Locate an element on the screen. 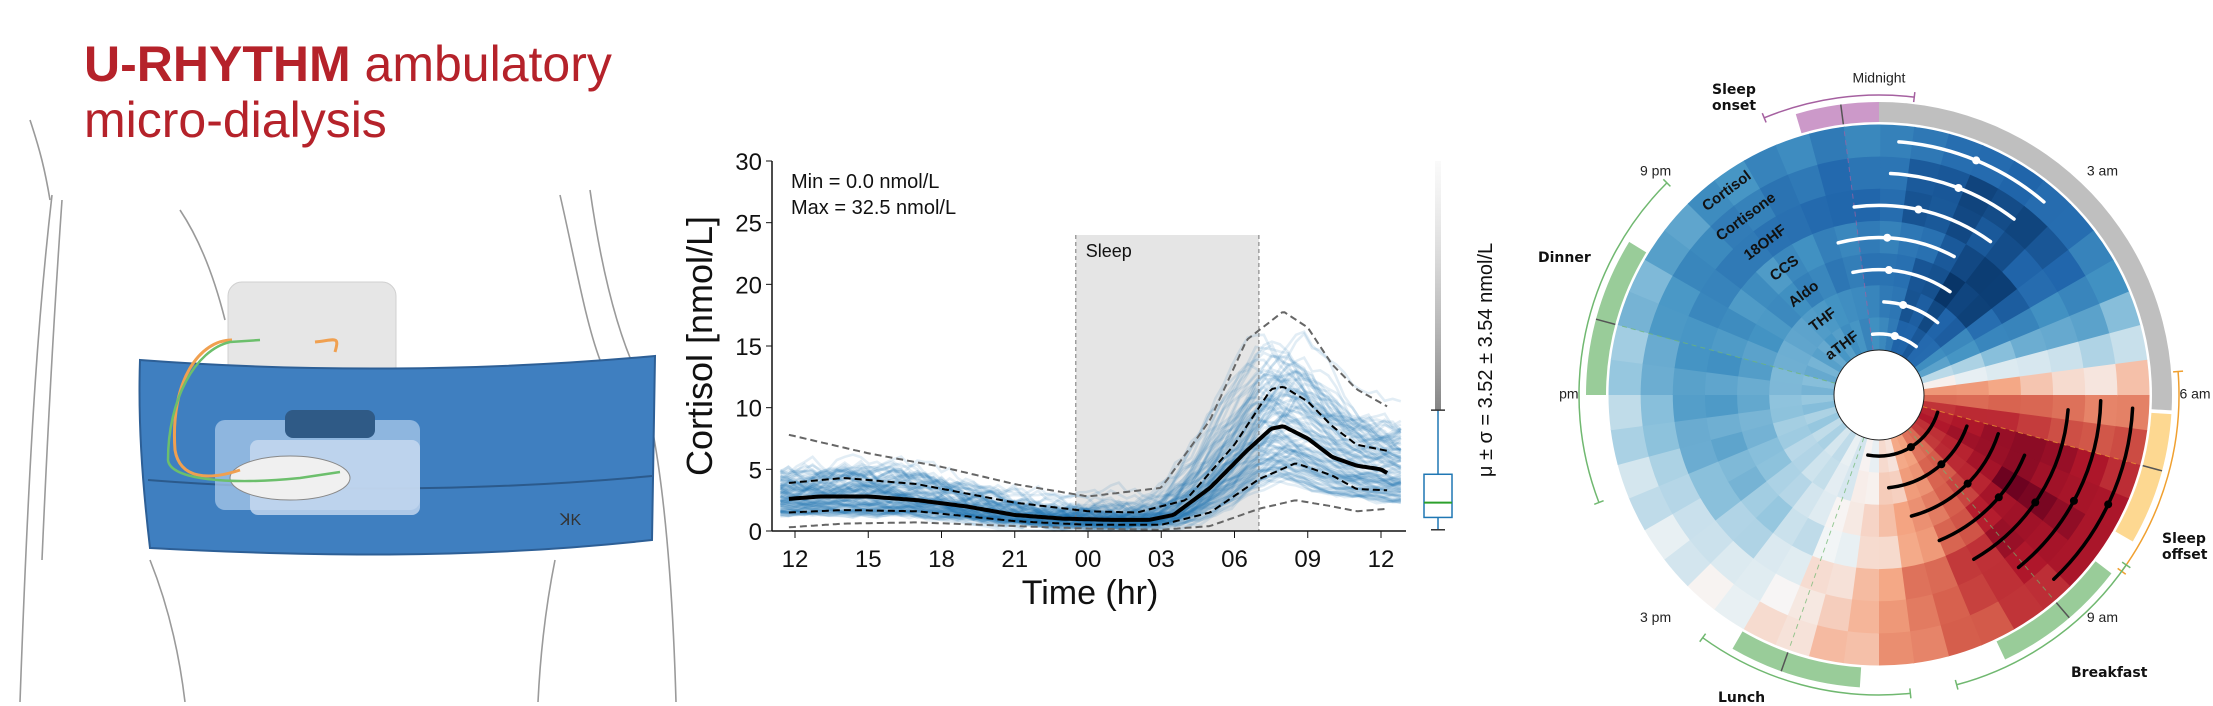 The width and height of the screenshot is (2213, 706). event-range-cap is located at coordinates (2178, 371).